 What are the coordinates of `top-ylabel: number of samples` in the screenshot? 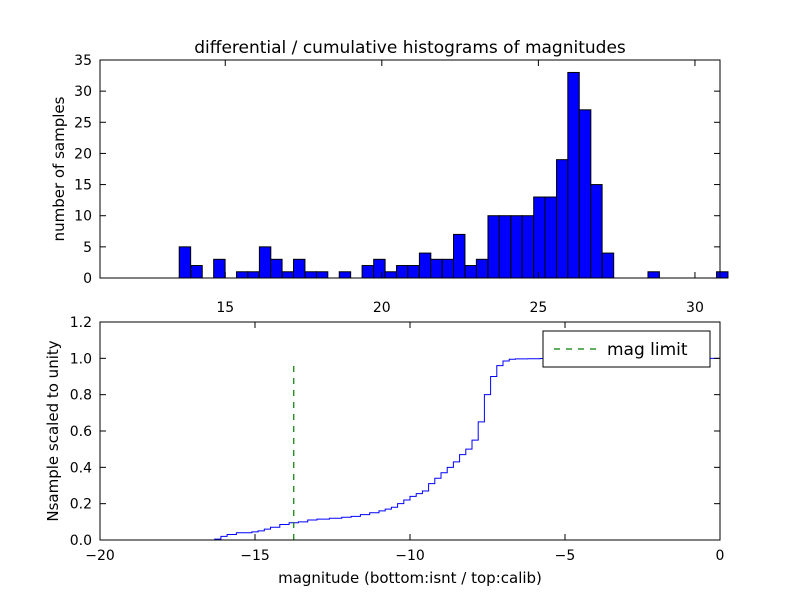 It's located at (59, 168).